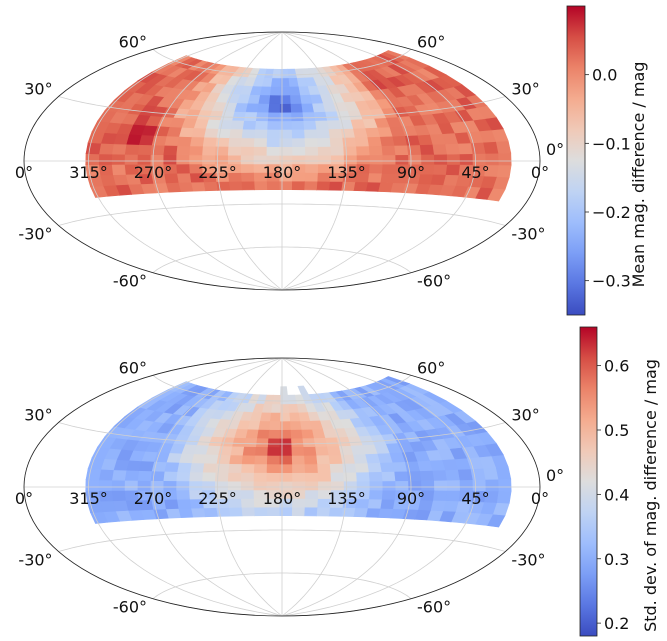 The width and height of the screenshot is (667, 641). What do you see at coordinates (608, 178) in the screenshot?
I see `colorbar-ticks: 0.0 −0.1 −0.2 −0.3` at bounding box center [608, 178].